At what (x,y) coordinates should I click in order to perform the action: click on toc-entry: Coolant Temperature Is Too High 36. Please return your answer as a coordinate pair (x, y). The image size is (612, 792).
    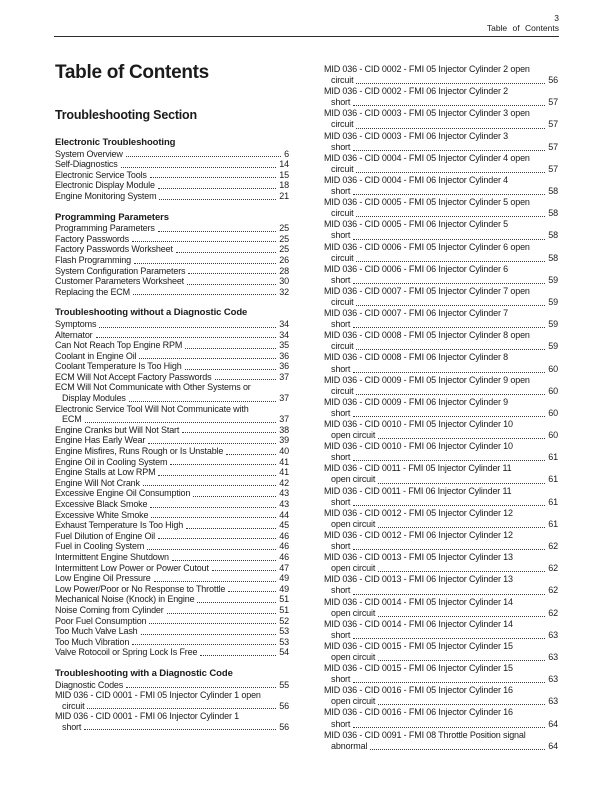
    Looking at the image, I should click on (172, 366).